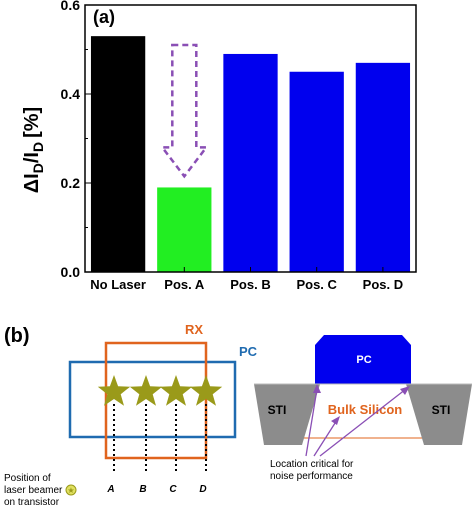 The width and height of the screenshot is (474, 505). What do you see at coordinates (33, 490) in the screenshot?
I see `legend-line-2: laser beamer` at bounding box center [33, 490].